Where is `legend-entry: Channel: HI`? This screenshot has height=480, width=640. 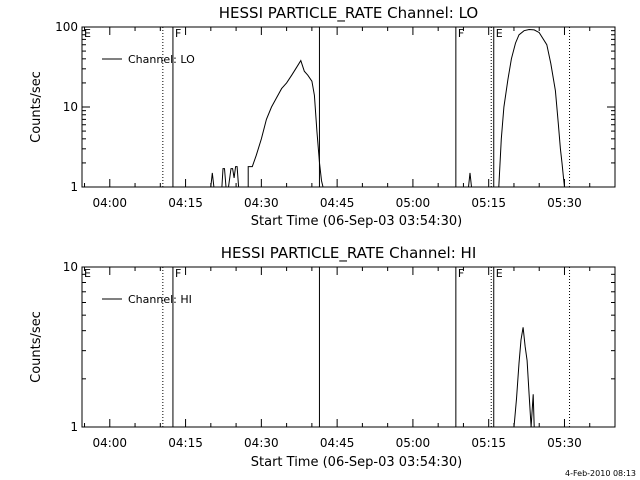 legend-entry: Channel: HI is located at coordinates (160, 299).